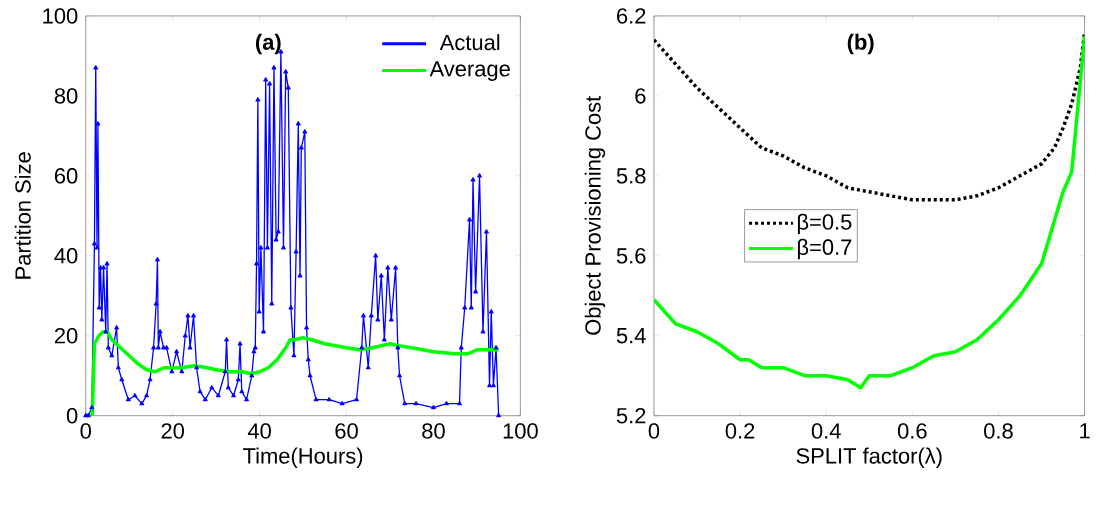 The image size is (1098, 505). Describe the element at coordinates (824, 223) in the screenshot. I see `legend-label: β=0.5` at that location.